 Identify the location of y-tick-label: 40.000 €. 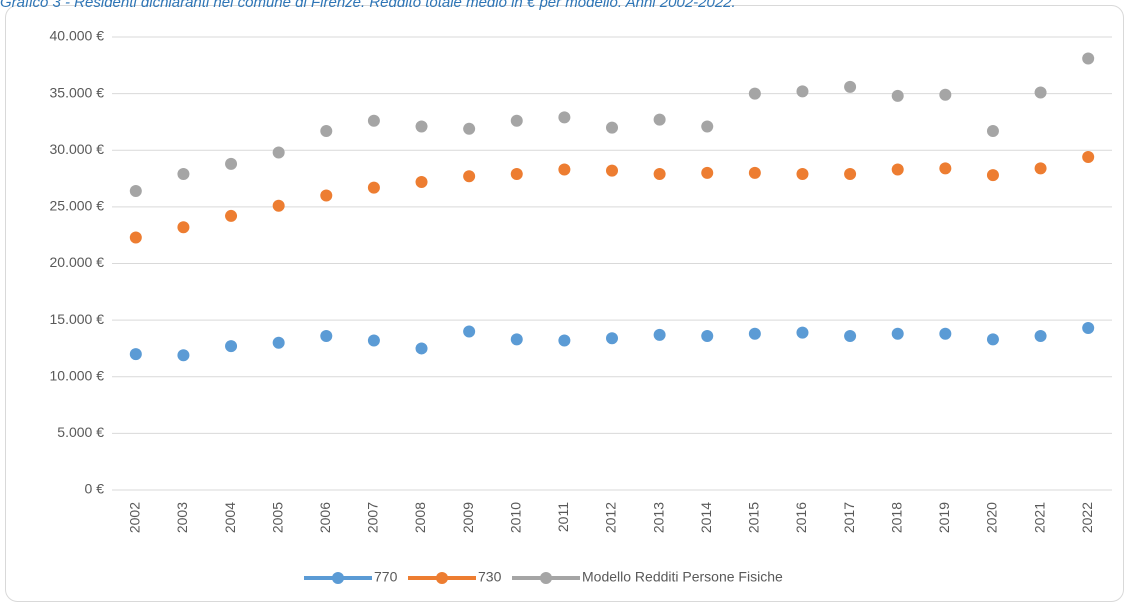
(77, 36).